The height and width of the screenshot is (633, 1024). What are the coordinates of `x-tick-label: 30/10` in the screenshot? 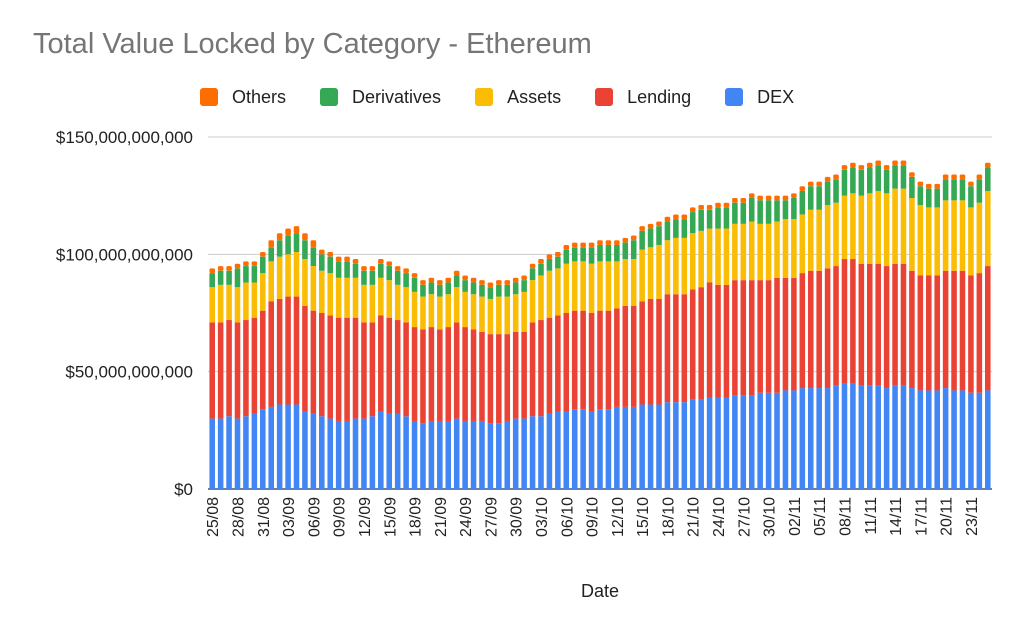 It's located at (770, 517).